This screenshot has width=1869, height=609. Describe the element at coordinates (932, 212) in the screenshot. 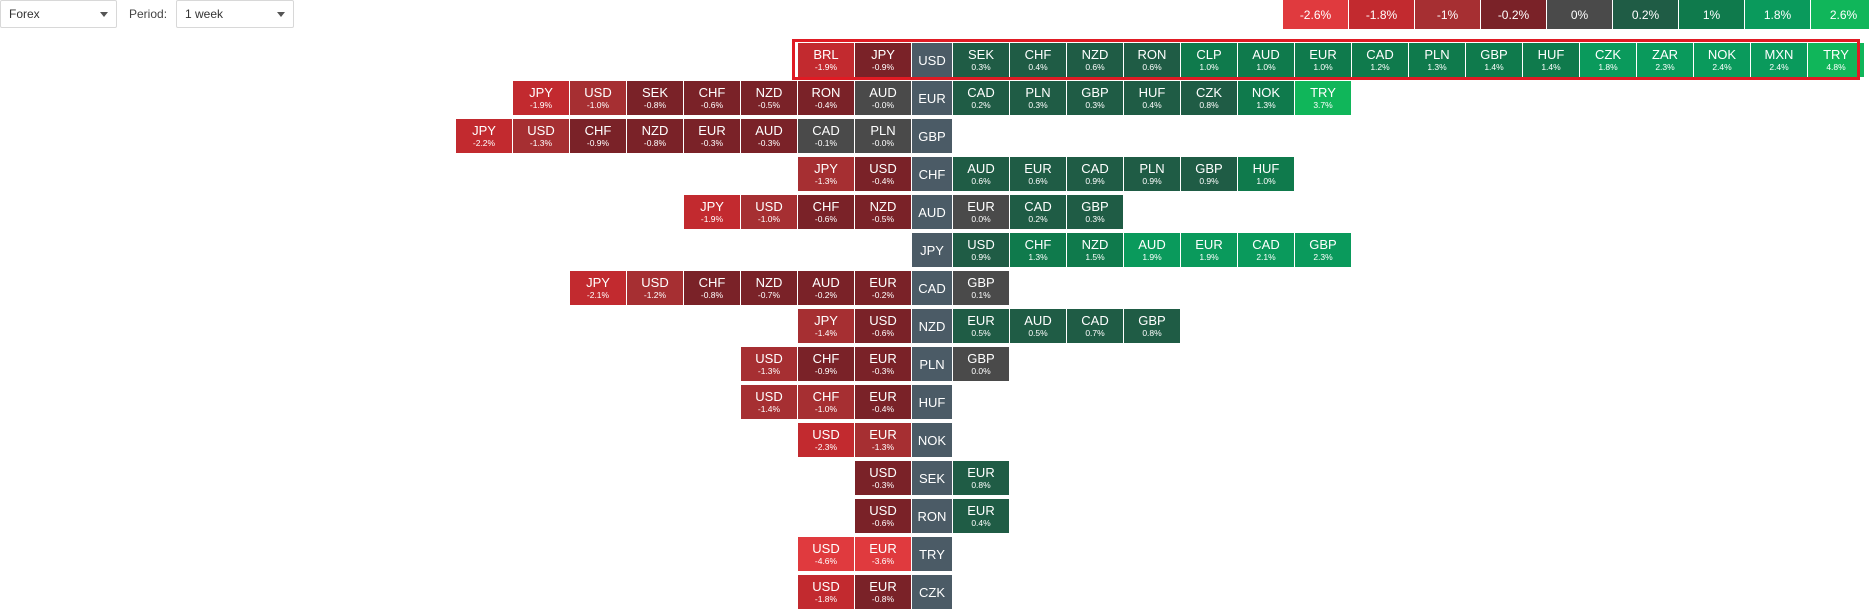

I see `base-currency: AUD` at that location.